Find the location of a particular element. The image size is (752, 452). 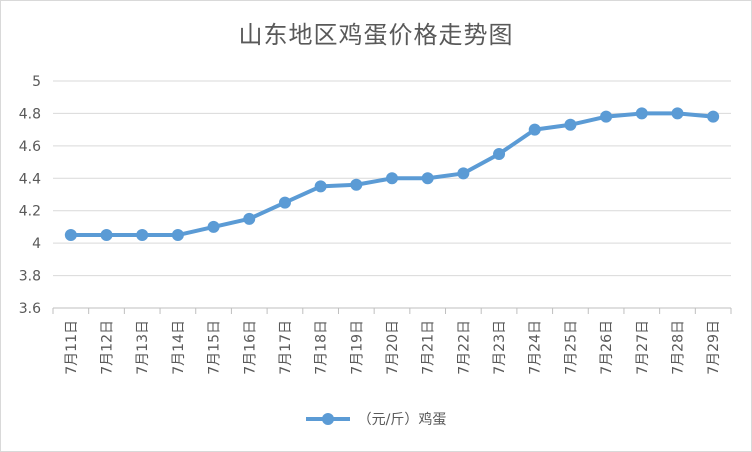

legend: （元/斤）鸡蛋 is located at coordinates (376, 419).